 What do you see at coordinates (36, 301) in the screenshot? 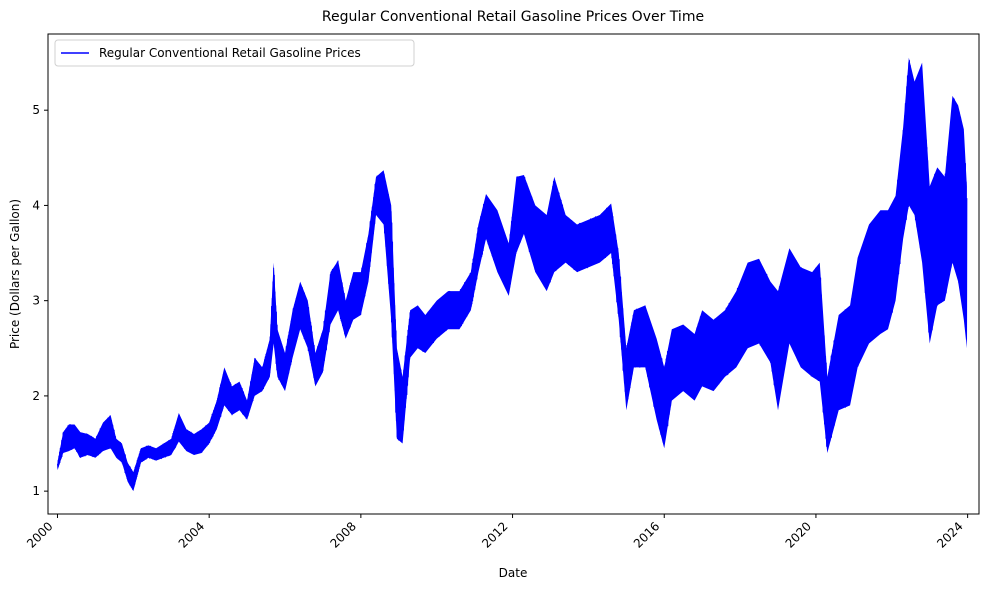
I see `y-tick-label: 3` at bounding box center [36, 301].